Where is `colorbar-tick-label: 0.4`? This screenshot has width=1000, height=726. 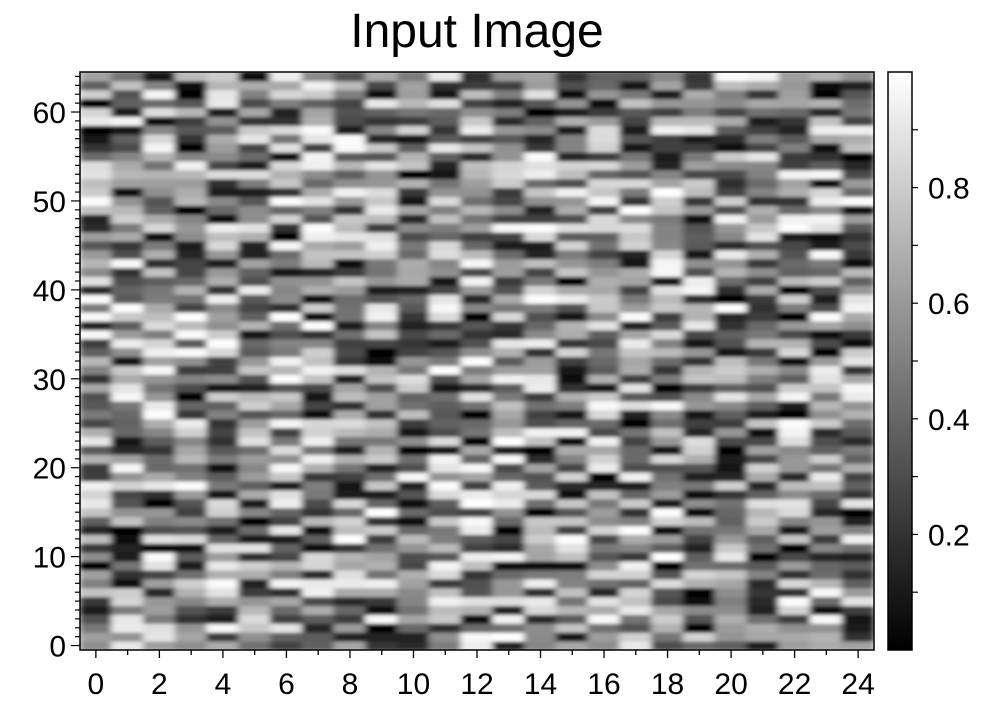 colorbar-tick-label: 0.4 is located at coordinates (949, 420).